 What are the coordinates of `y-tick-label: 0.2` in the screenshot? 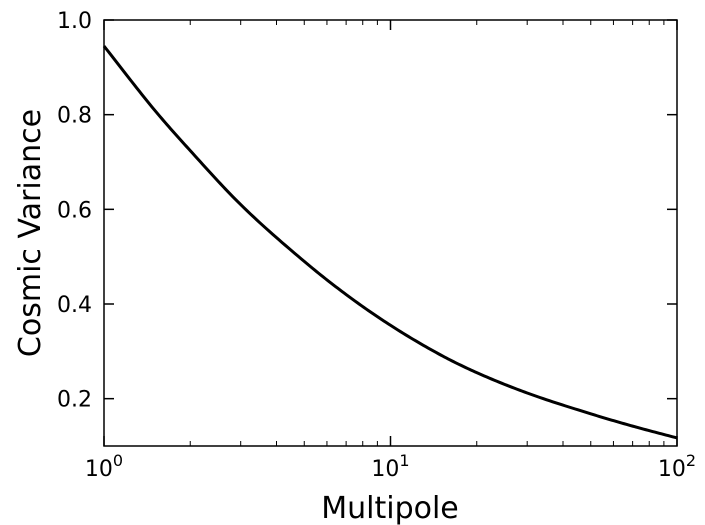 It's located at (74, 400).